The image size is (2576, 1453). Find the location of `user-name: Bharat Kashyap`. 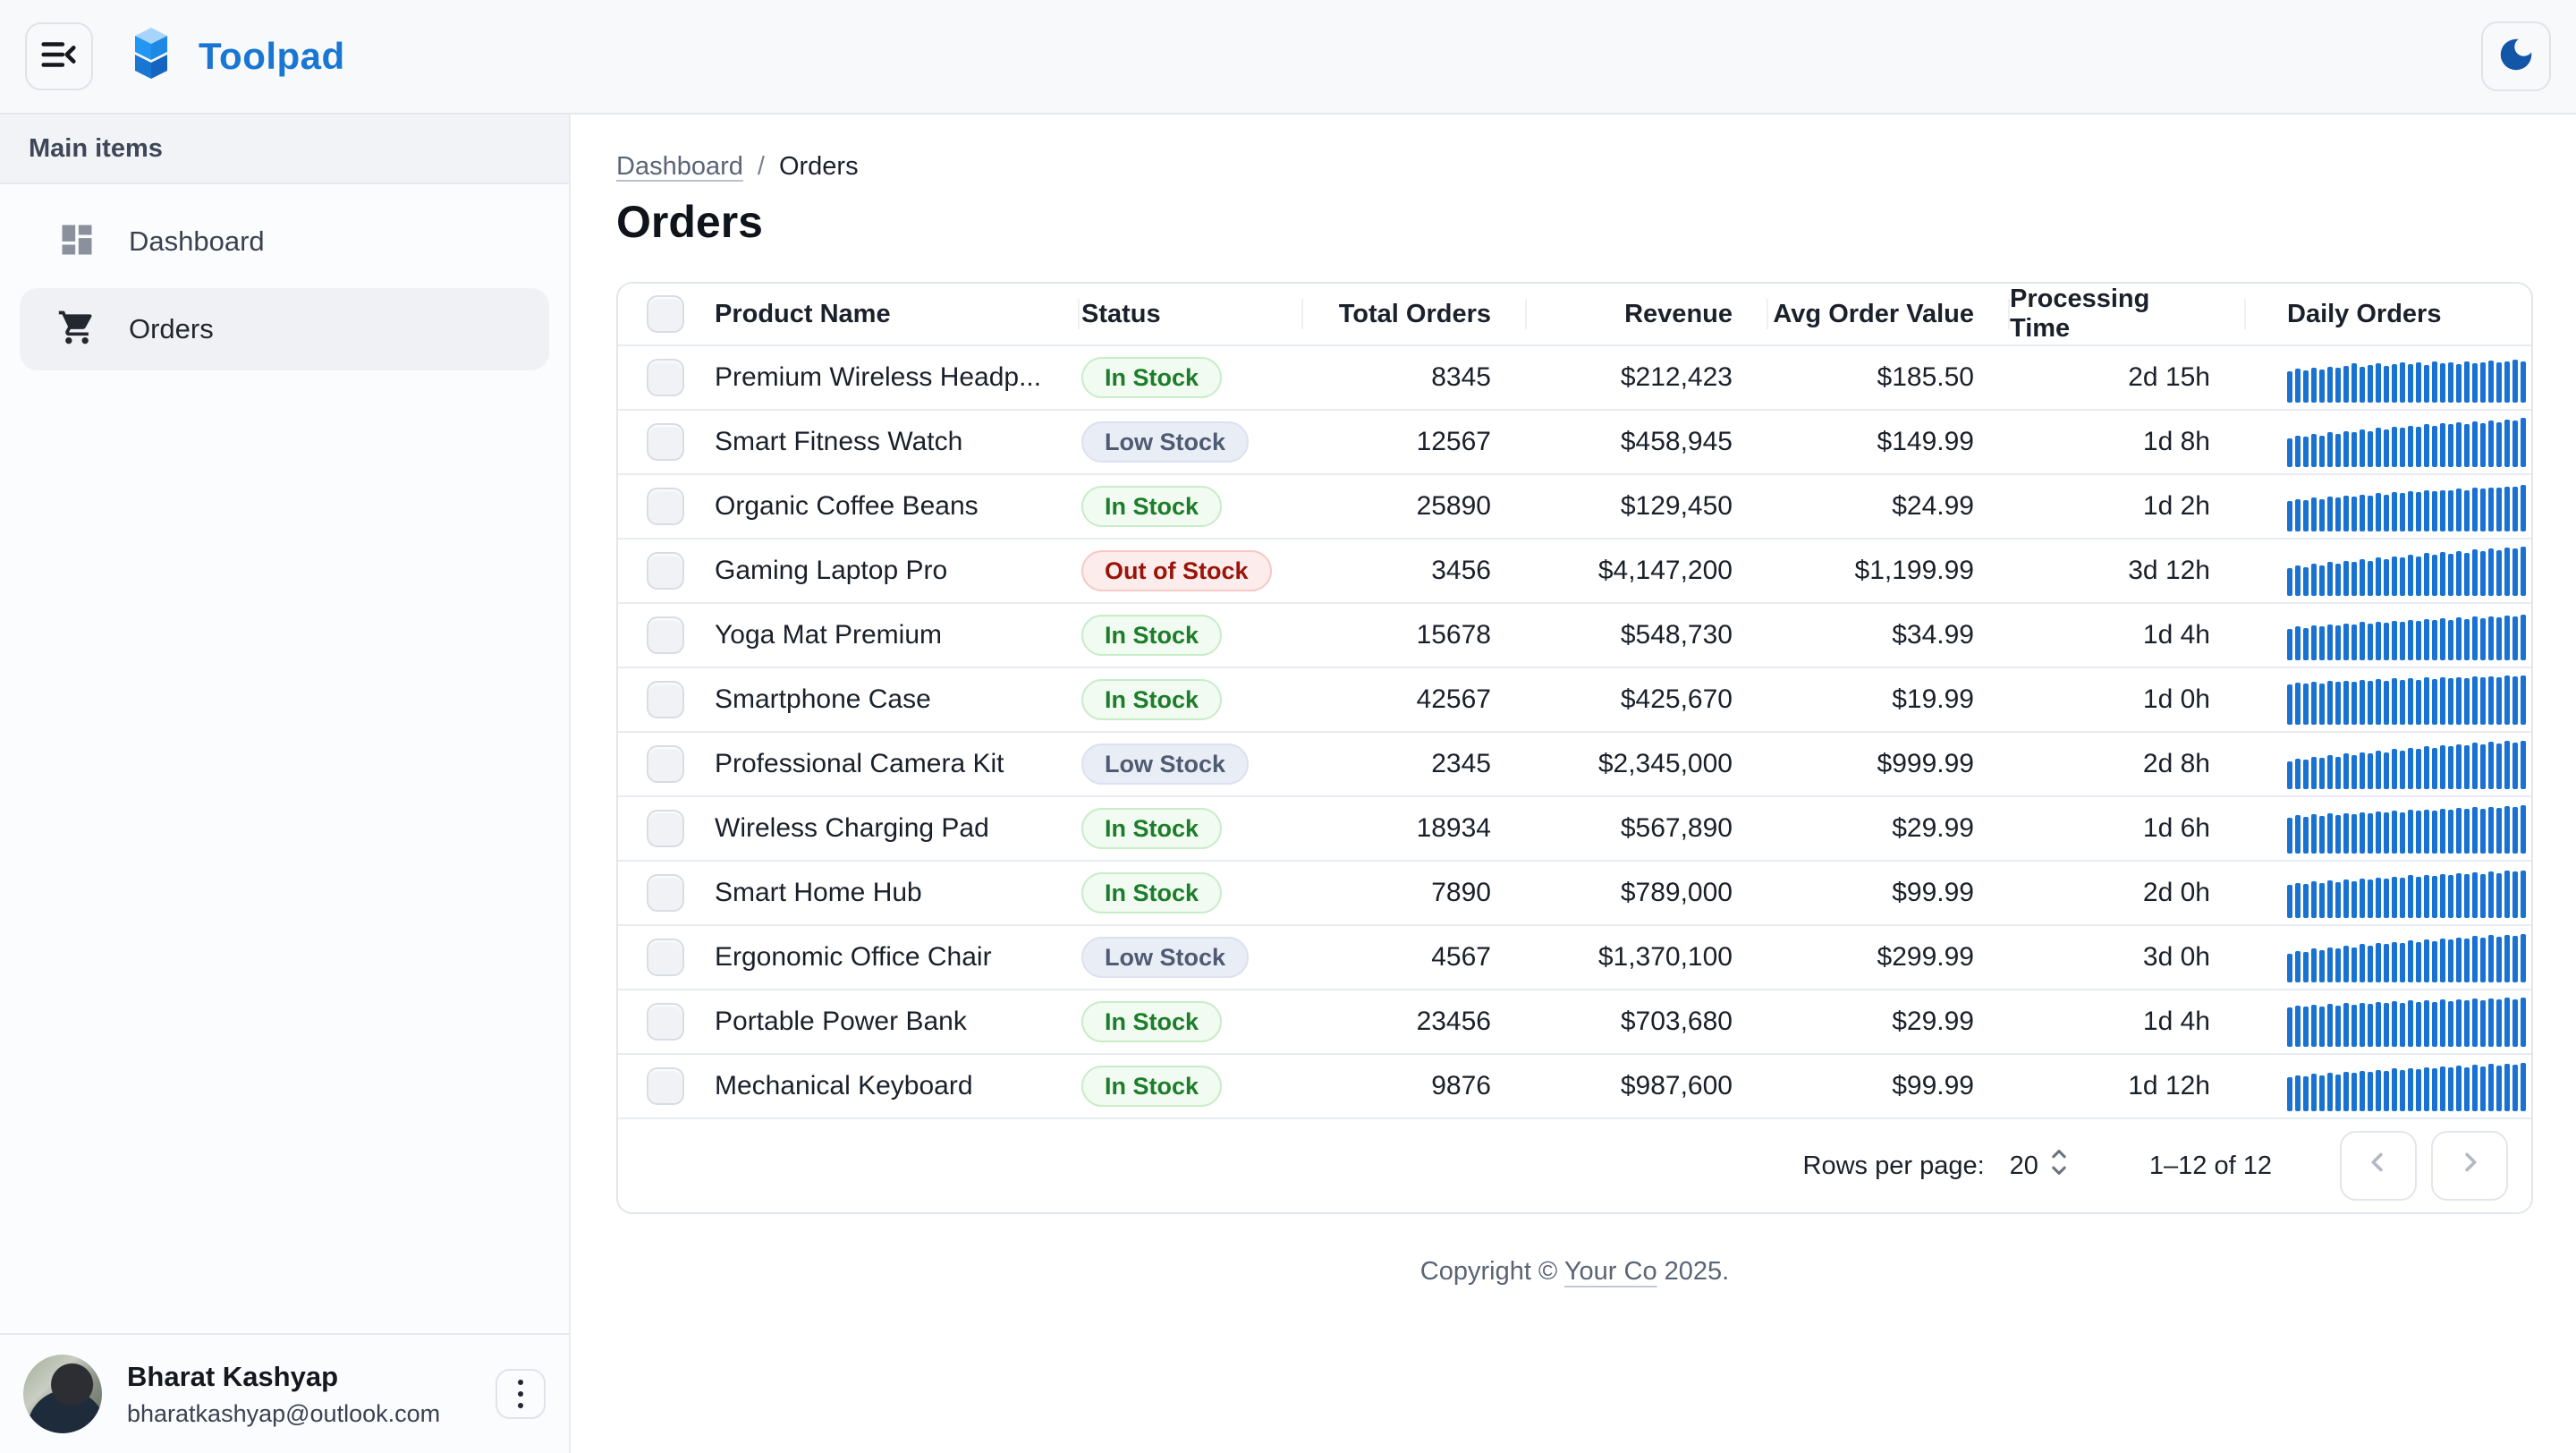

user-name: Bharat Kashyap is located at coordinates (233, 1376).